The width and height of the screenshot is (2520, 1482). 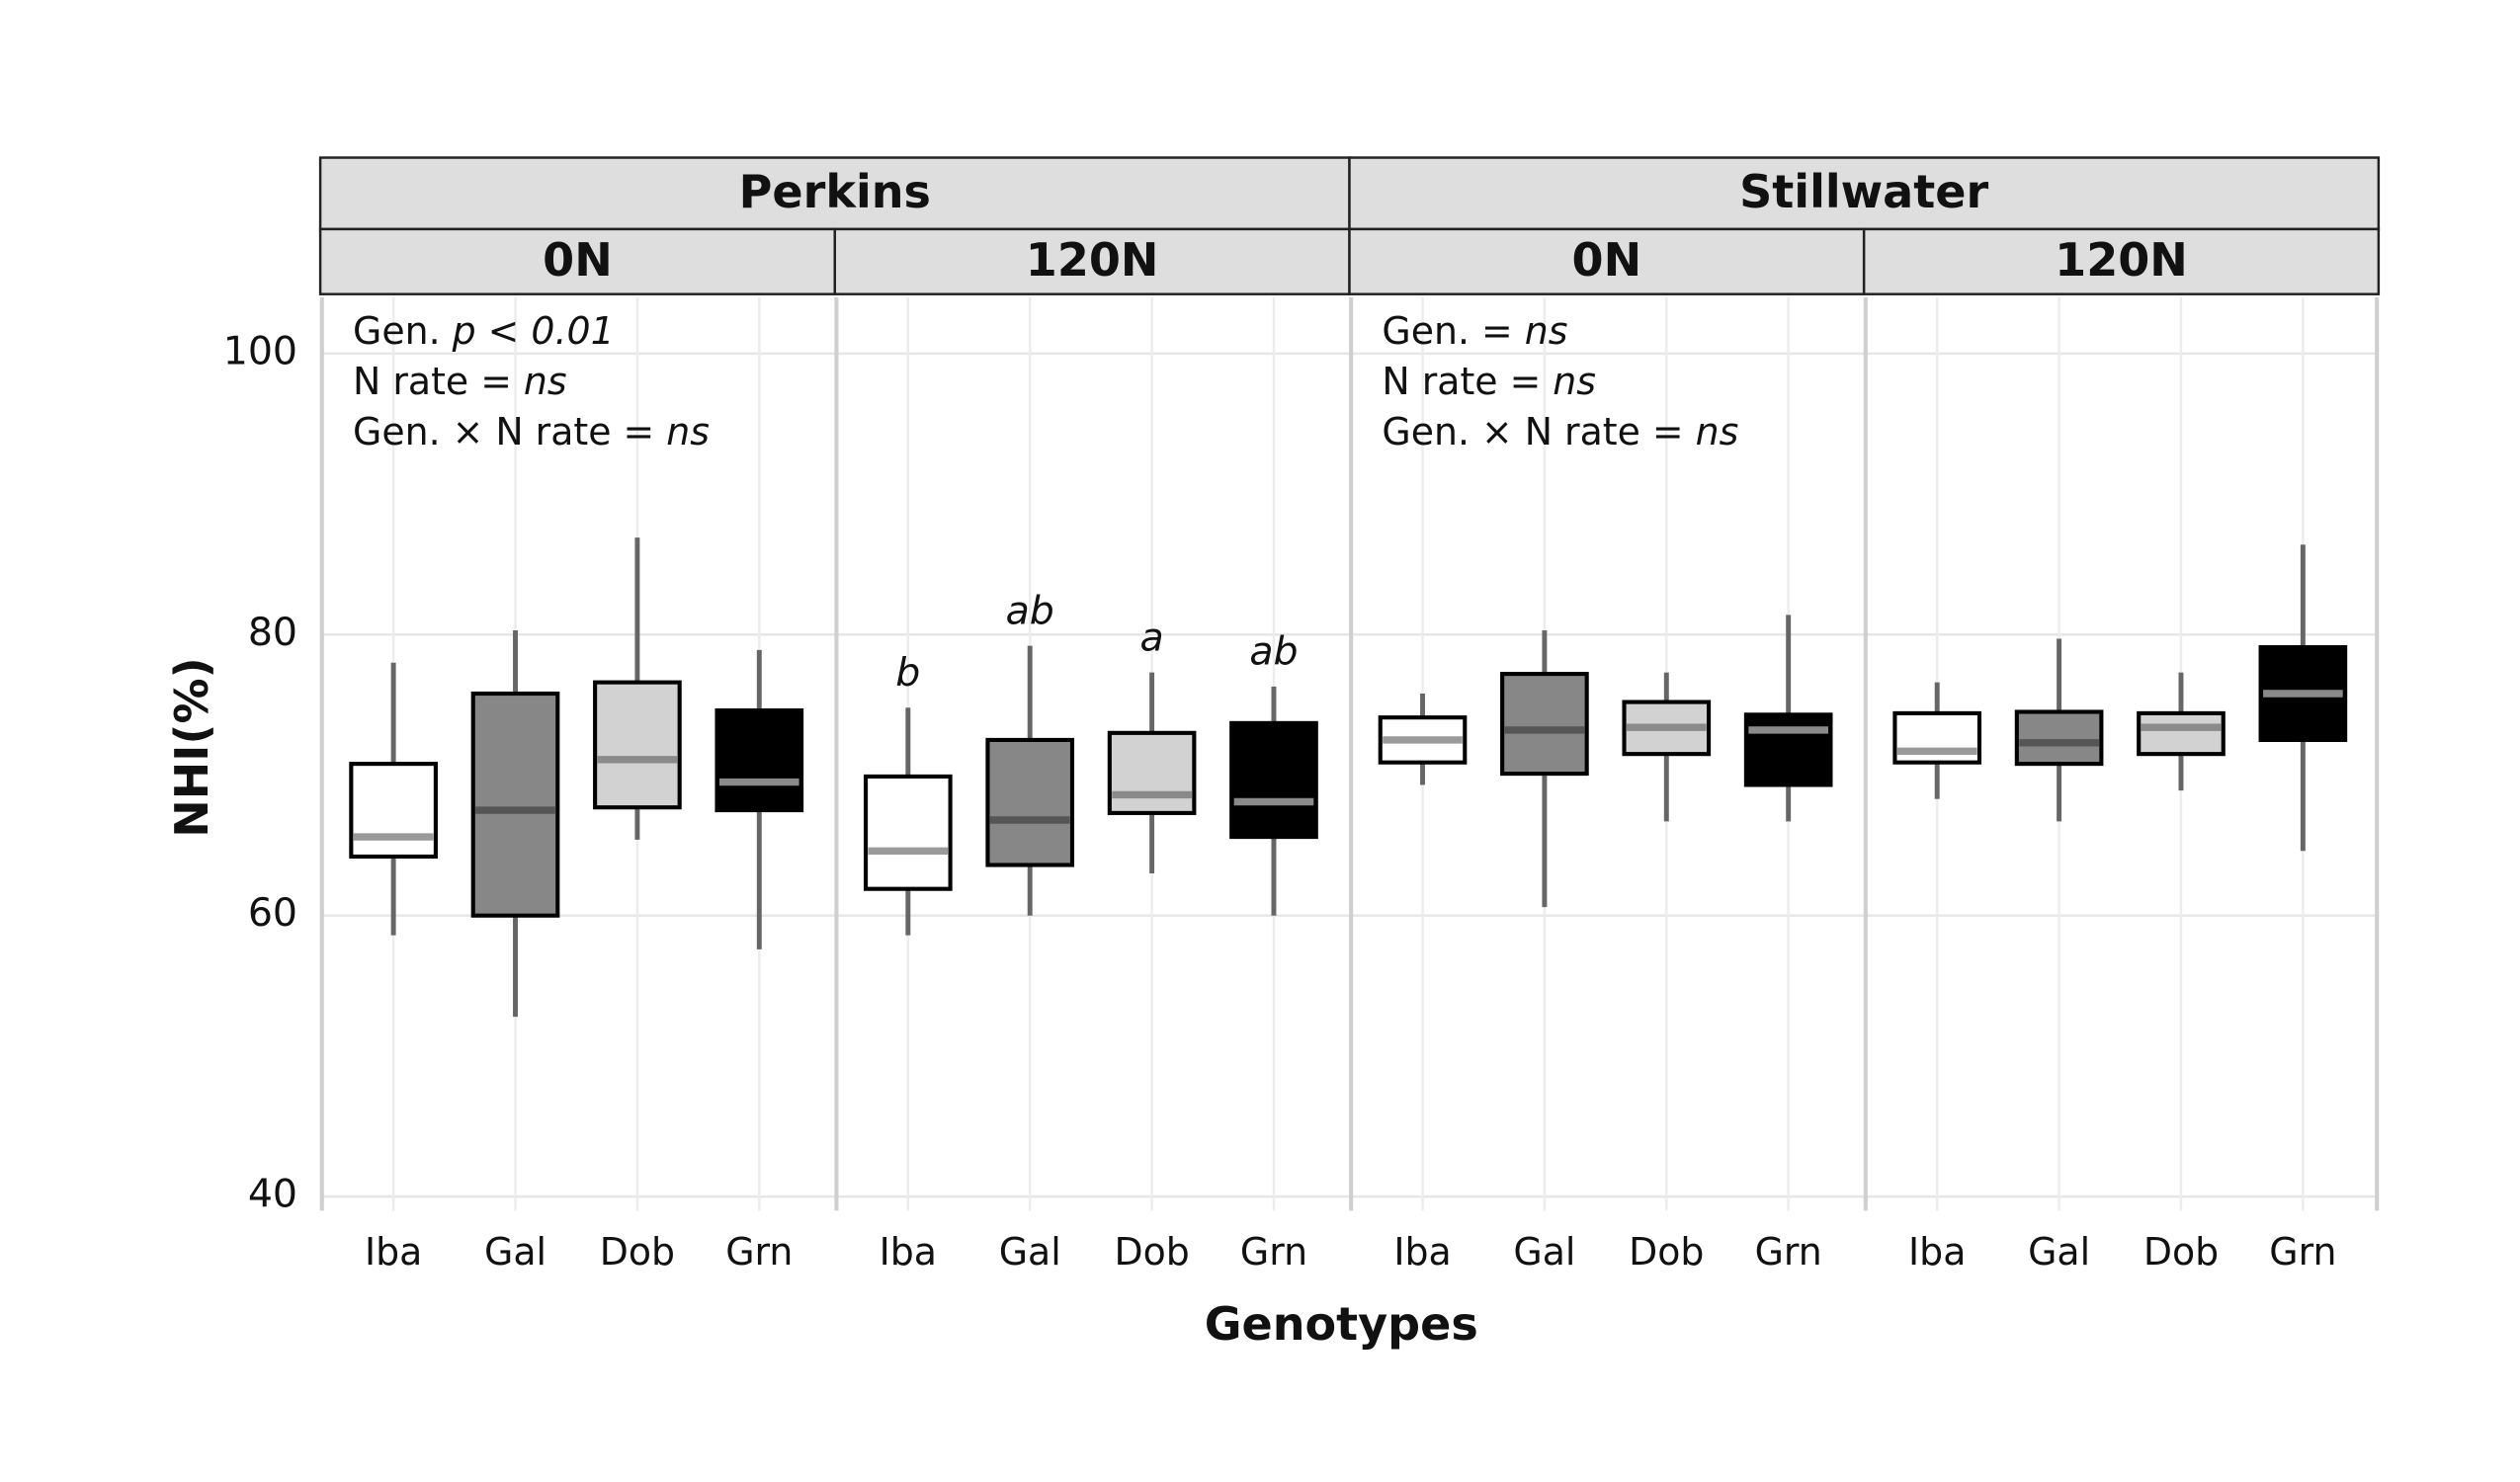 What do you see at coordinates (533, 331) in the screenshot?
I see `annotation-part: p < 0.01` at bounding box center [533, 331].